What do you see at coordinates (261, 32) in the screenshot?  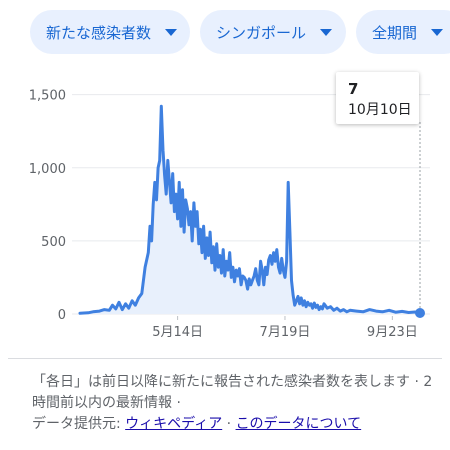 I see `location-filter-label: シンガポール` at bounding box center [261, 32].